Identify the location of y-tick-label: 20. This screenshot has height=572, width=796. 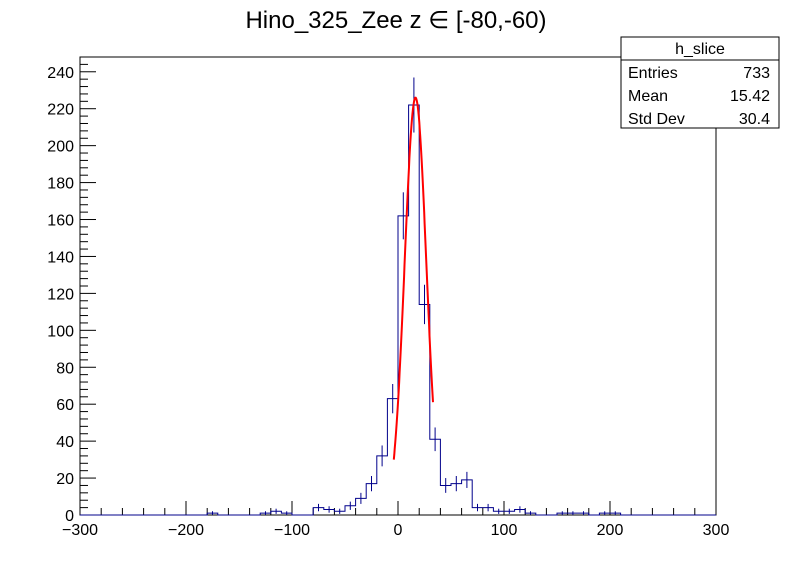
(65, 479).